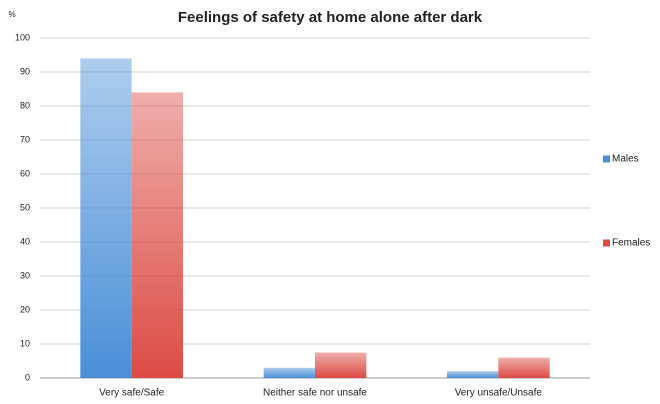  Describe the element at coordinates (25, 343) in the screenshot. I see `y-tick-label: 10` at that location.